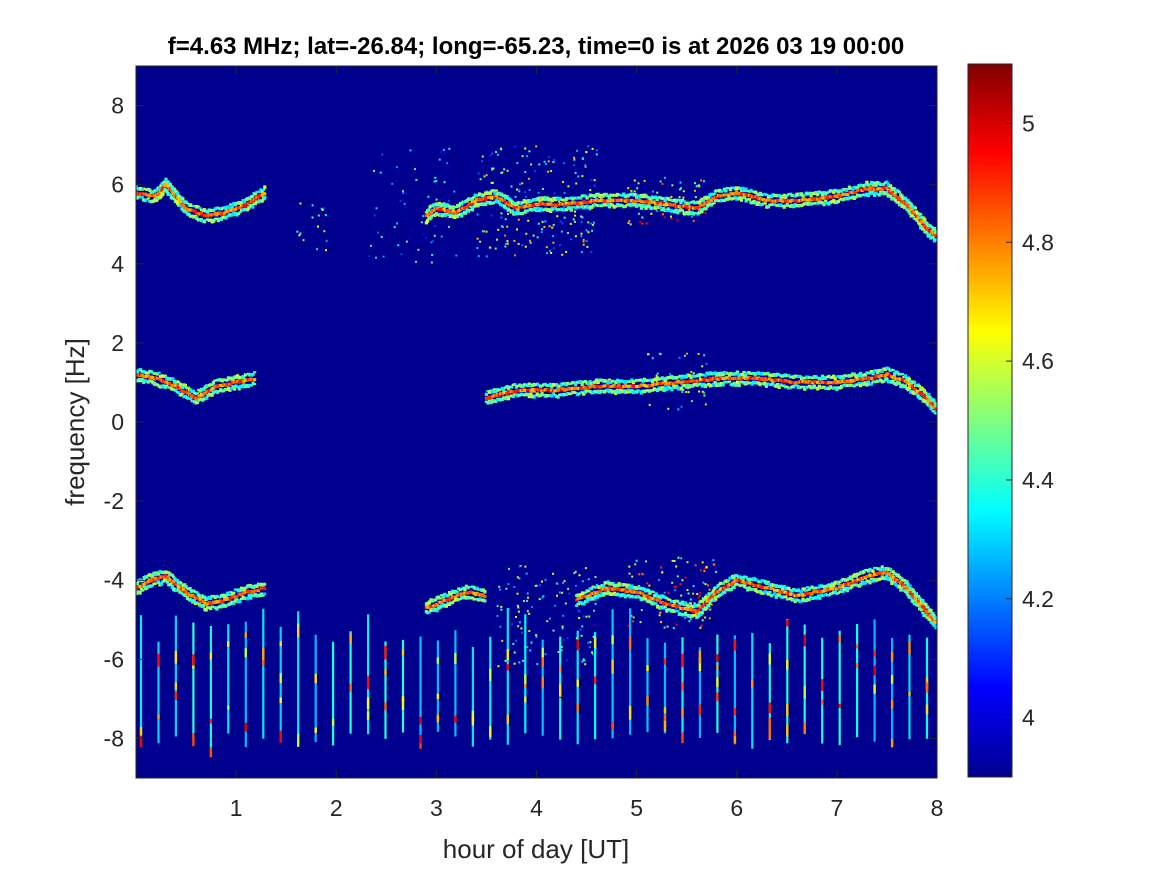 The image size is (1167, 875). What do you see at coordinates (117, 422) in the screenshot?
I see `y-tick-label: 0` at bounding box center [117, 422].